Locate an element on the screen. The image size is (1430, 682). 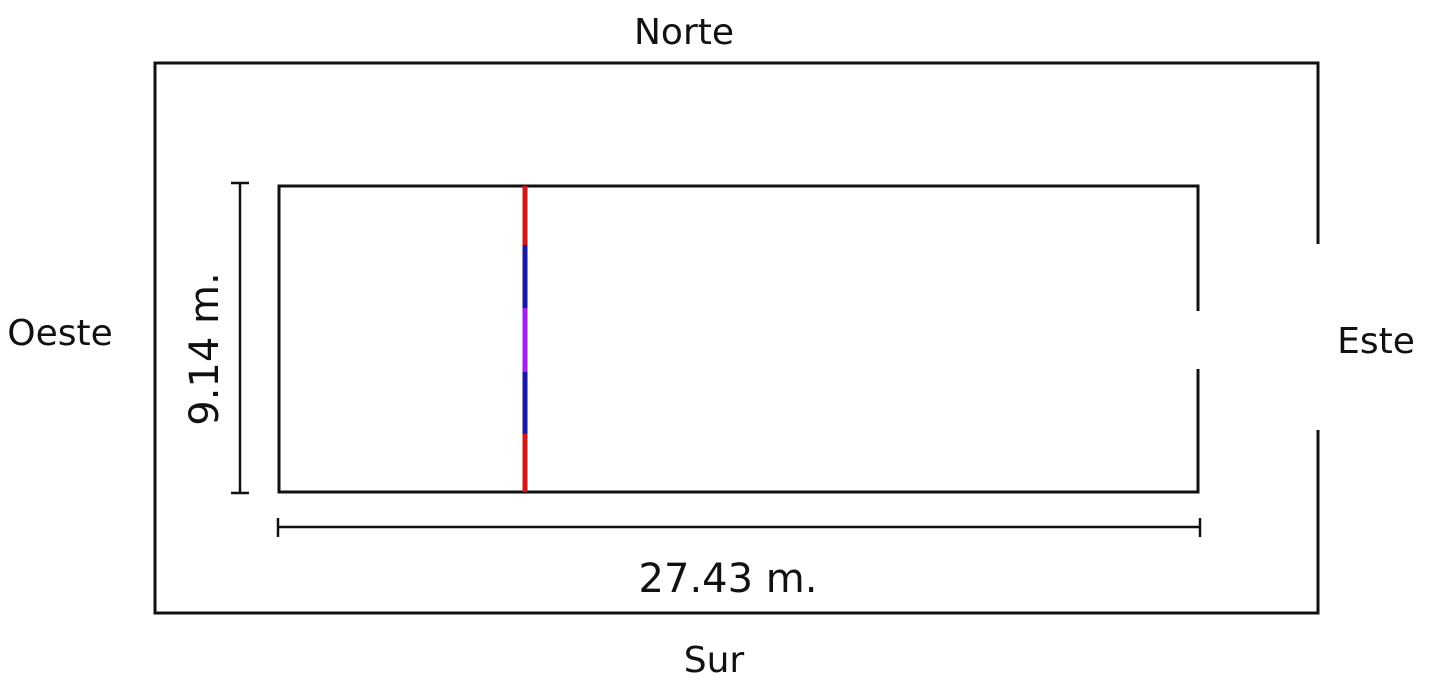
length-label: 27.43 m. is located at coordinates (728, 579).